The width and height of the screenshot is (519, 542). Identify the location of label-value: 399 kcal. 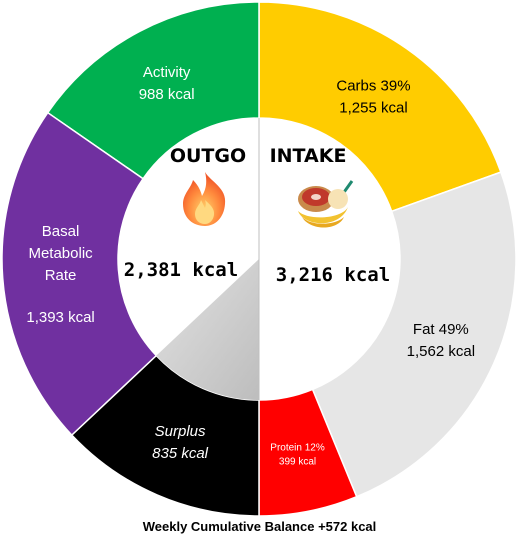
(297, 462).